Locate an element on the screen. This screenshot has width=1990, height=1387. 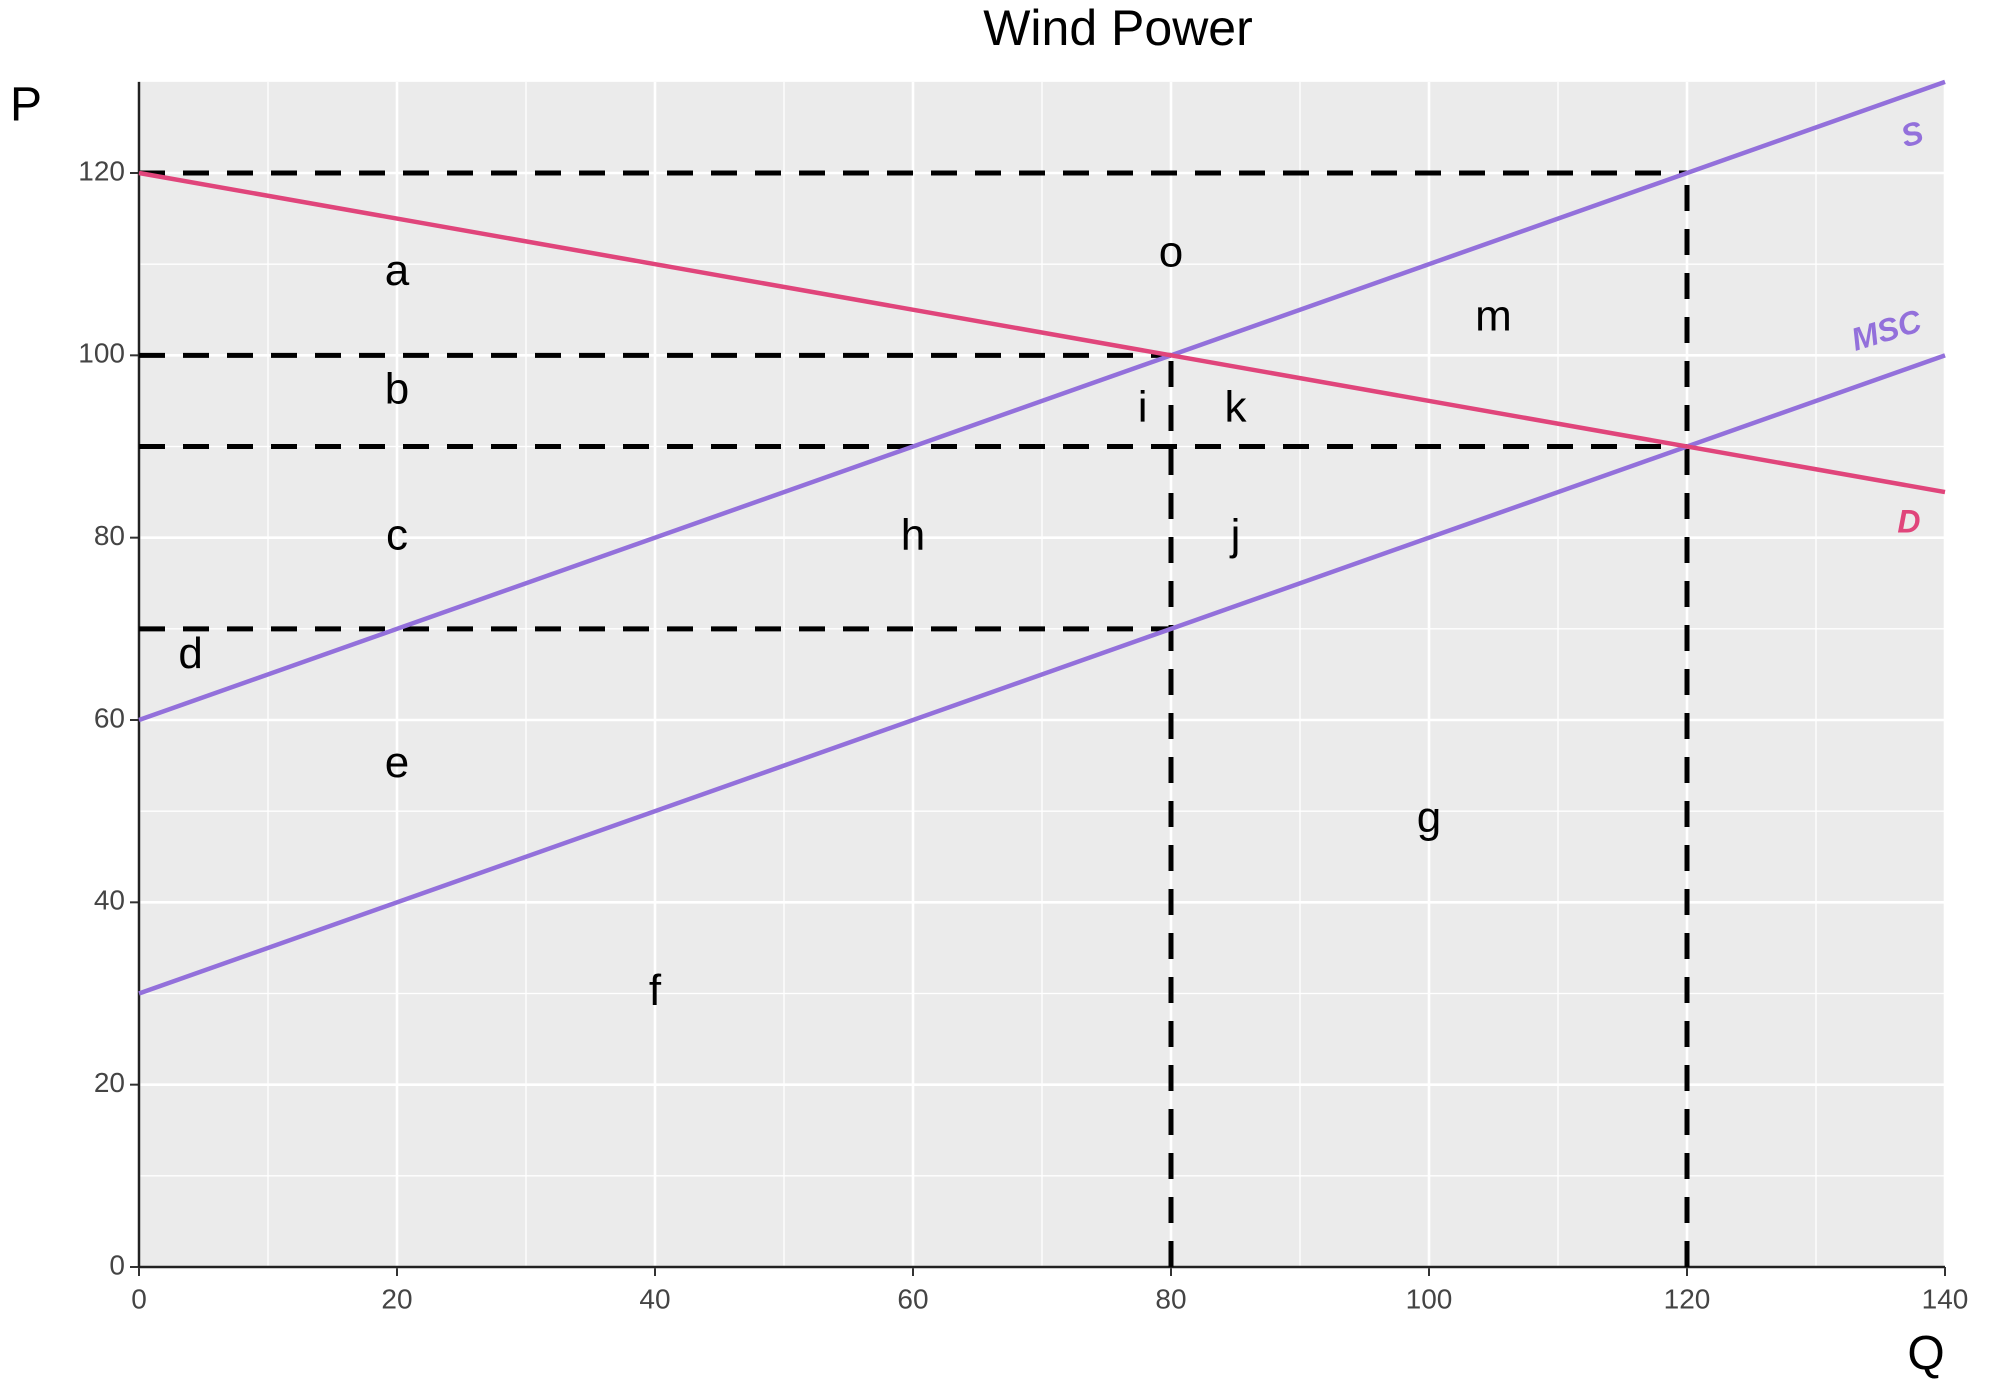
y-tick-label: 40 is located at coordinates (109, 900).